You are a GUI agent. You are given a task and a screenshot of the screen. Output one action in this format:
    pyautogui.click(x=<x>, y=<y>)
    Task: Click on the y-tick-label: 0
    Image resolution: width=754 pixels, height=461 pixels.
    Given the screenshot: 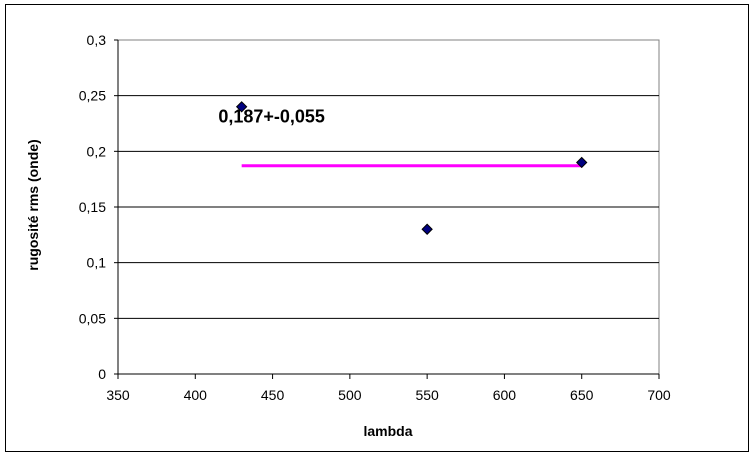 What is the action you would take?
    pyautogui.click(x=102, y=374)
    